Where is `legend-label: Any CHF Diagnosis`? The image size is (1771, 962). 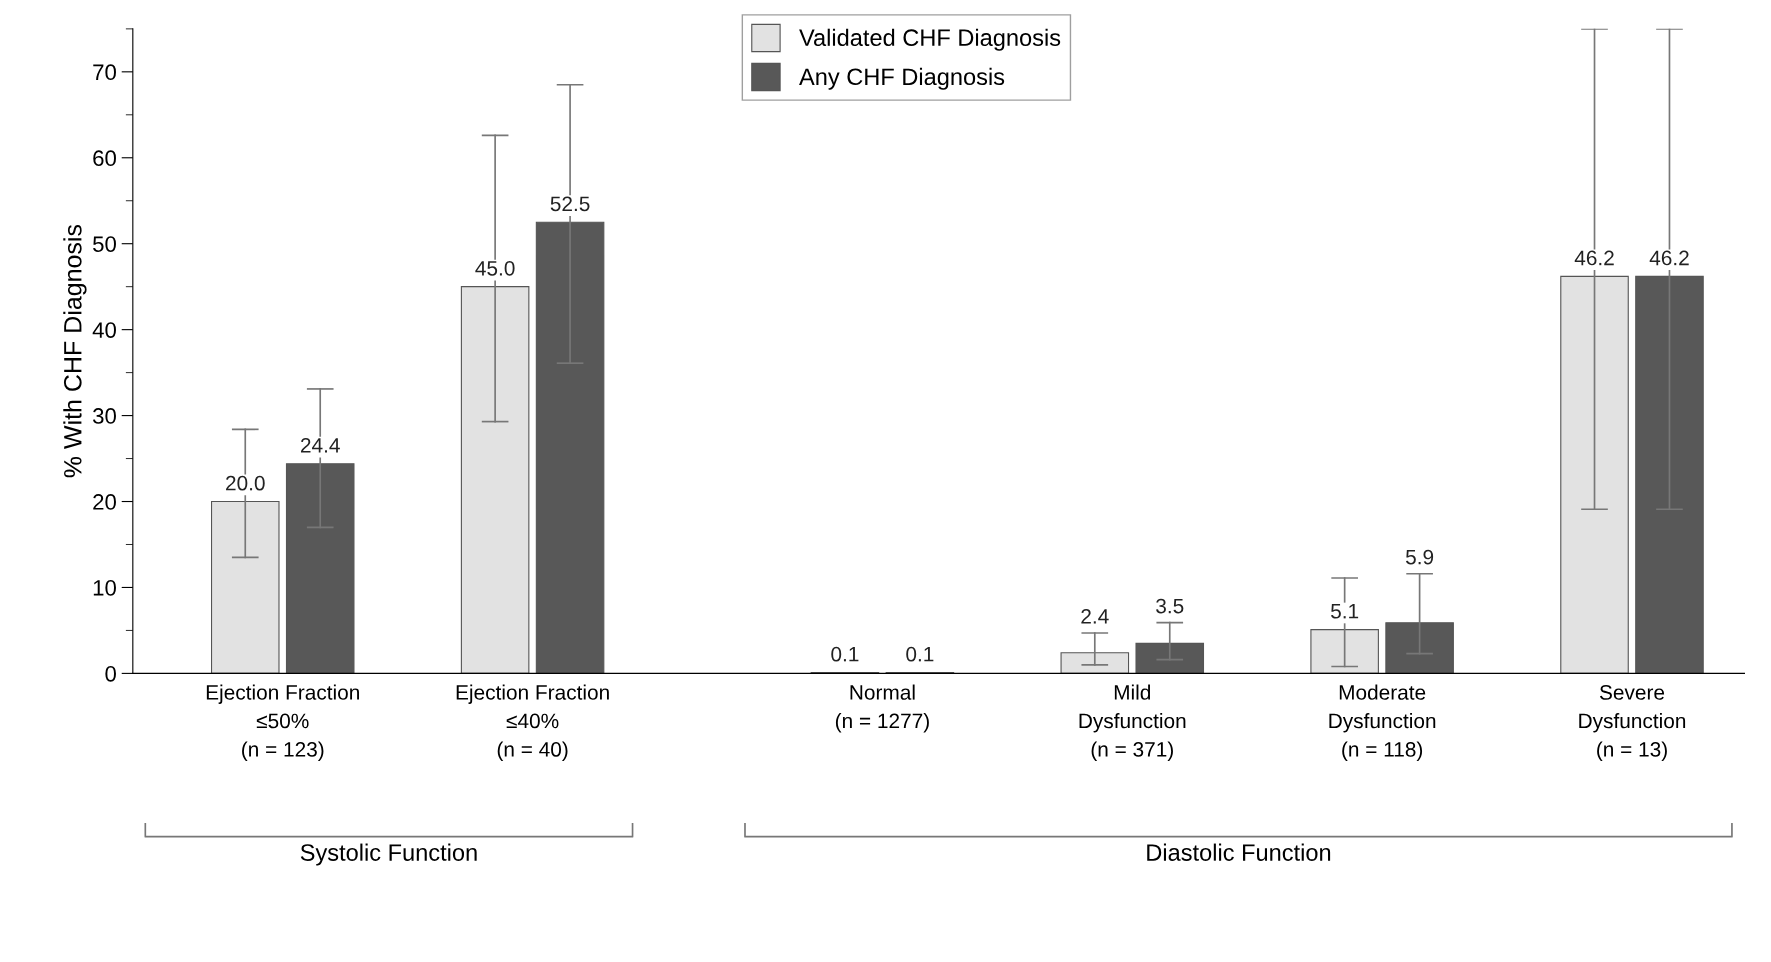 legend-label: Any CHF Diagnosis is located at coordinates (902, 78).